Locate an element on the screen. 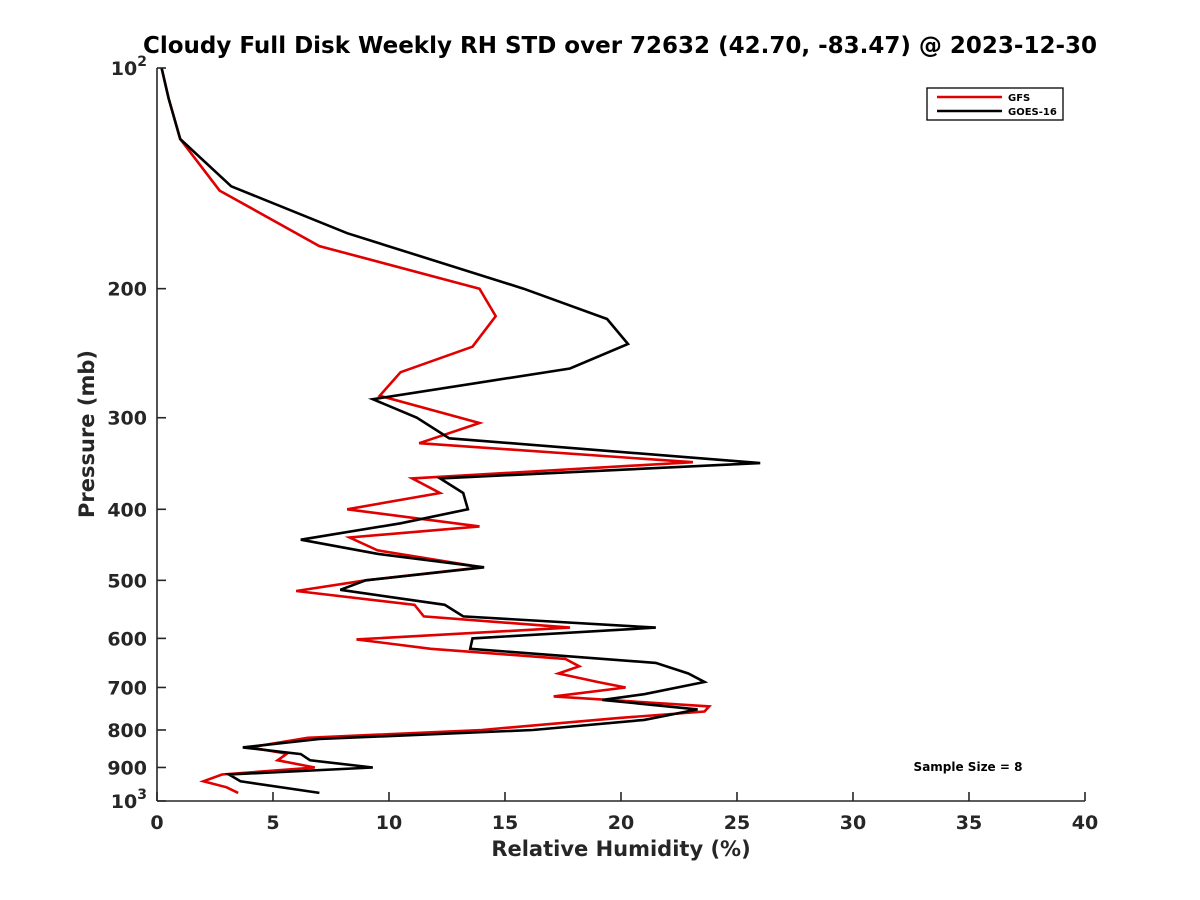  legend-label: GOES-16 is located at coordinates (1032, 112).